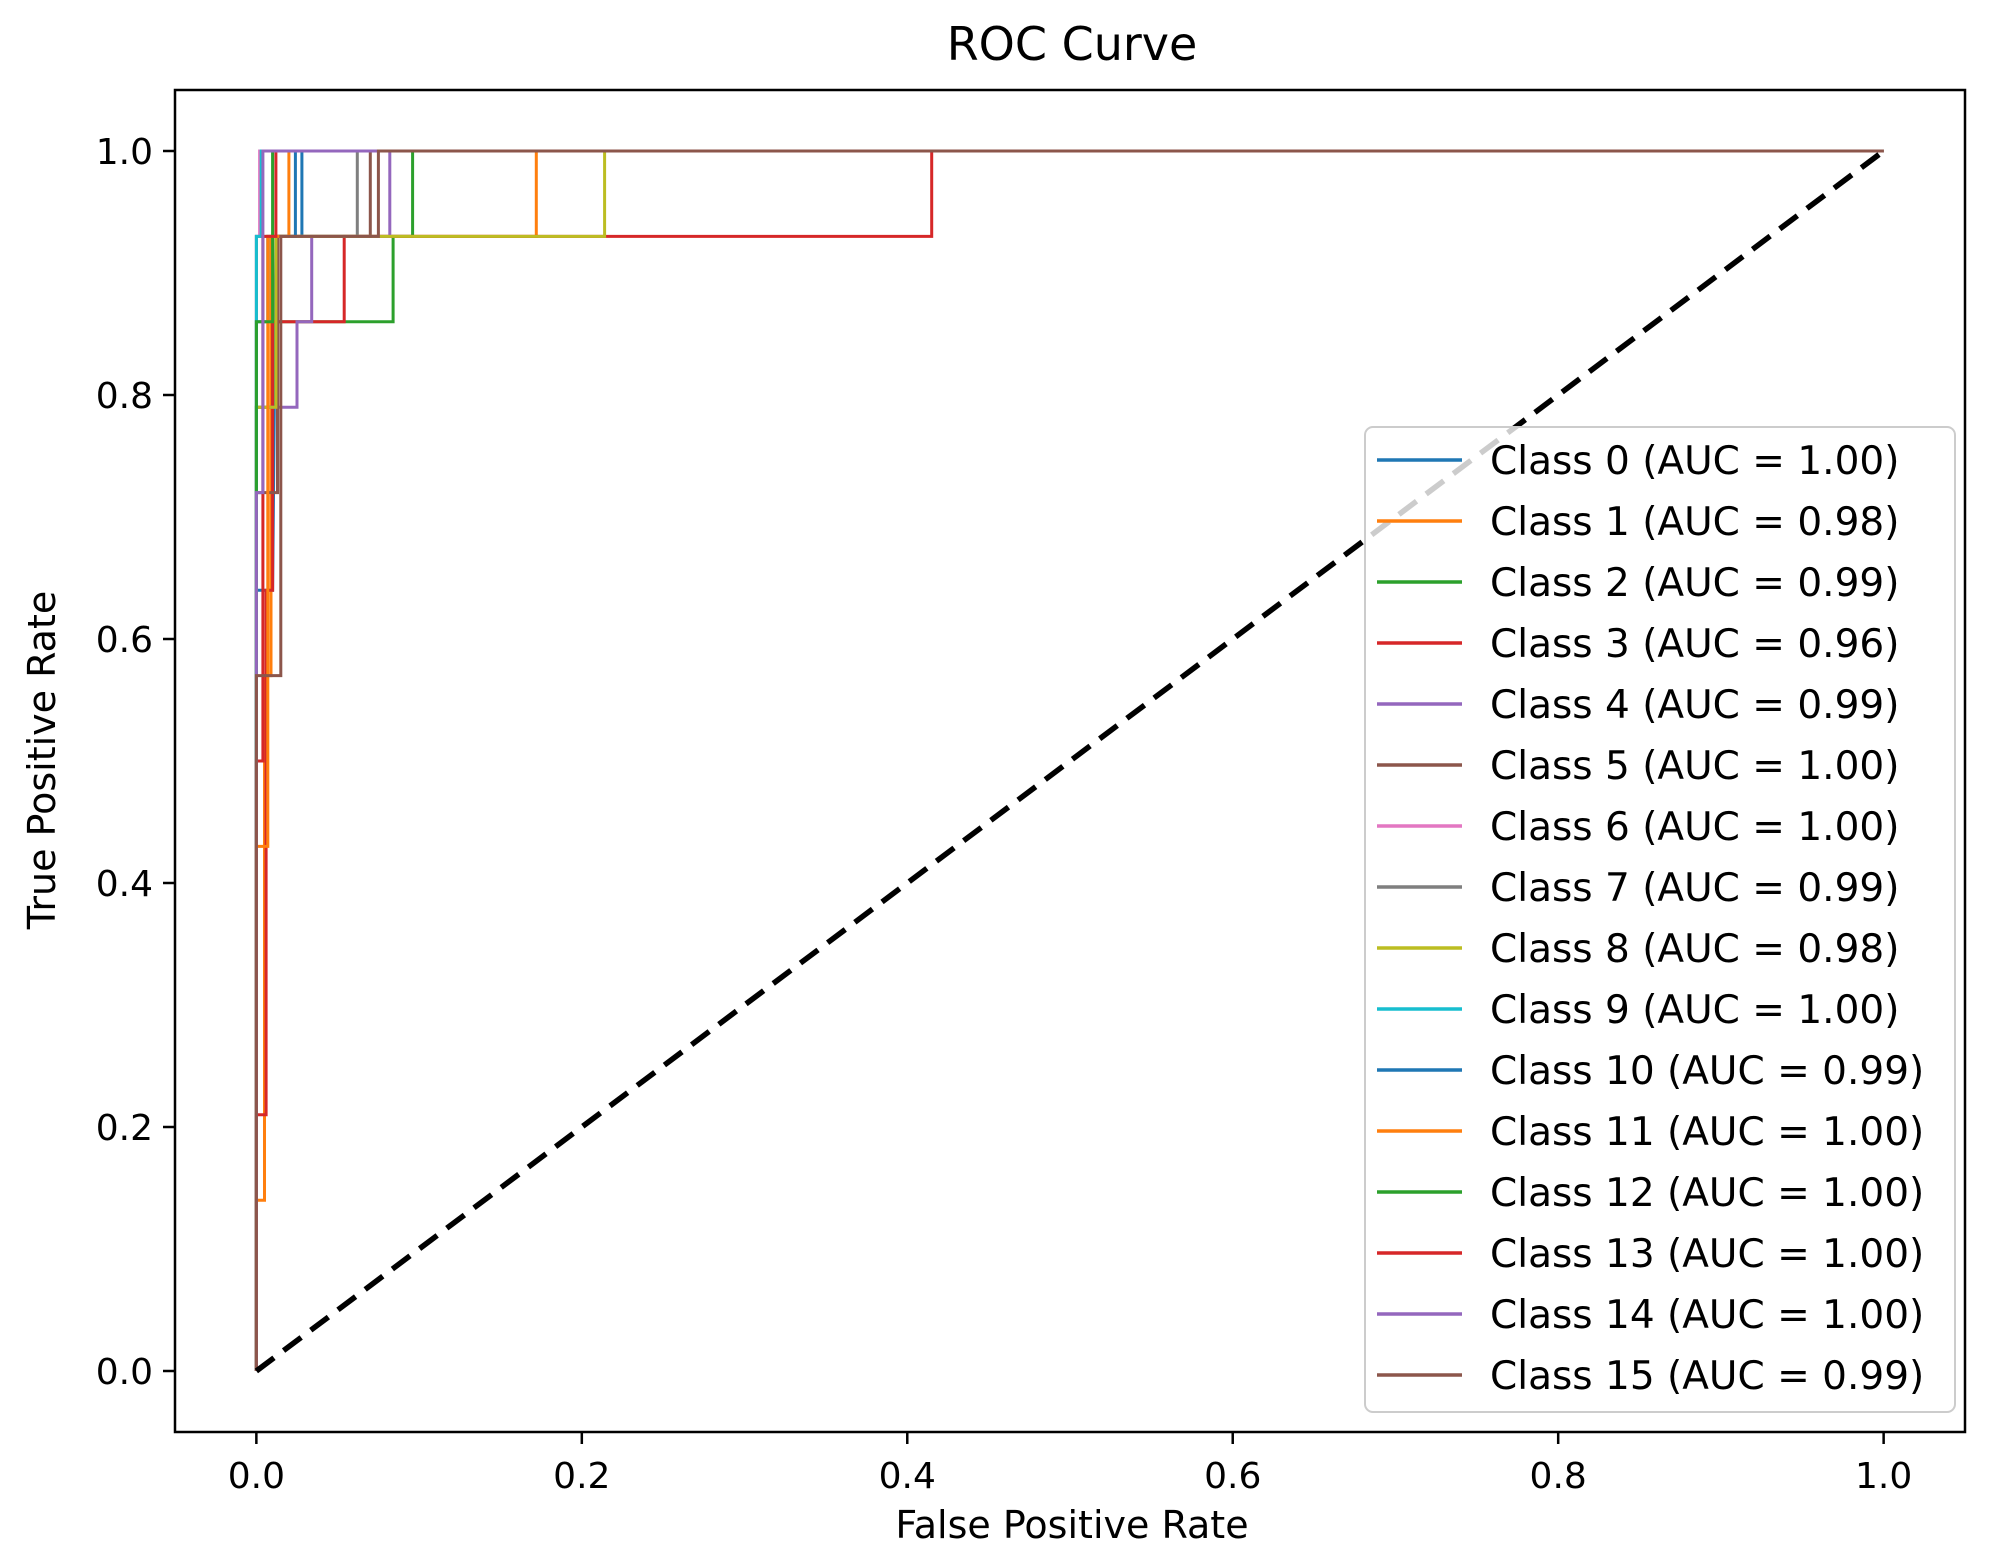 This screenshot has width=1993, height=1565. I want to click on y-tick-label: 0.0, so click(124, 1372).